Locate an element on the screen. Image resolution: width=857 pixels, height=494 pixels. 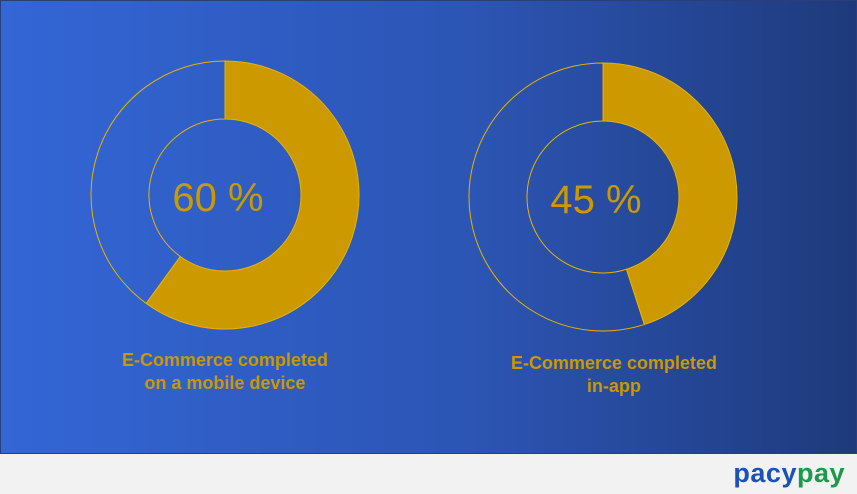
caption-in-app: E-Commerce completed in-app is located at coordinates (614, 375).